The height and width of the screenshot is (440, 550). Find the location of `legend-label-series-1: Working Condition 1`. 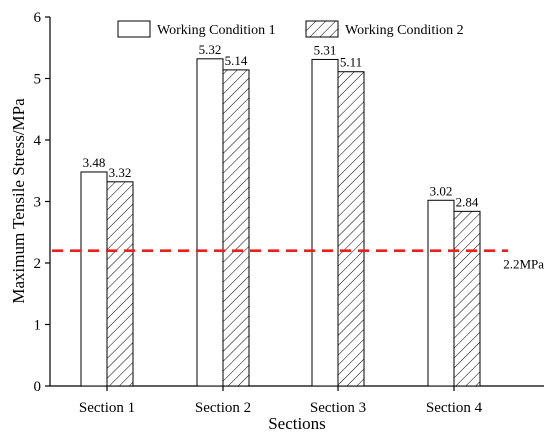

legend-label-series-1: Working Condition 1 is located at coordinates (216, 30).